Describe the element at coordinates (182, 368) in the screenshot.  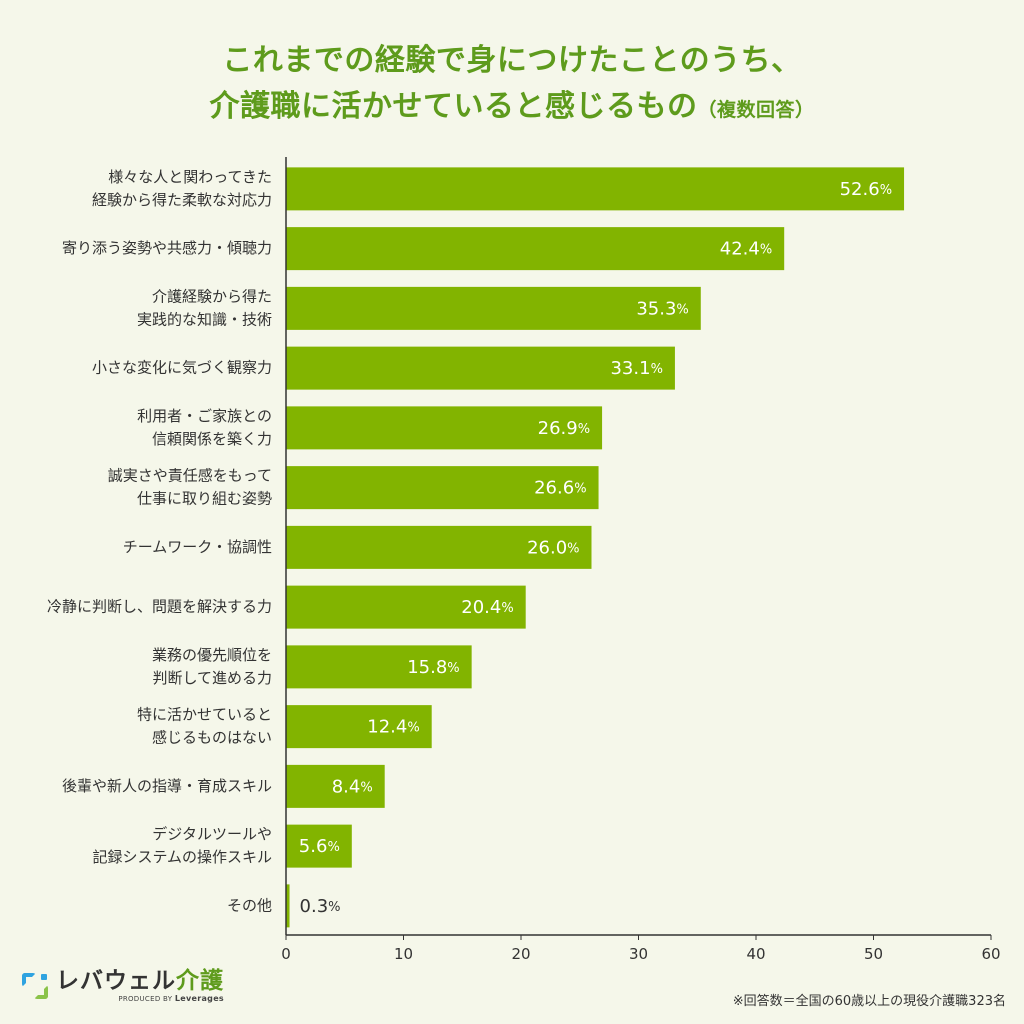
I see `category-label-3-0: 小さな変化に気づく観察力` at that location.